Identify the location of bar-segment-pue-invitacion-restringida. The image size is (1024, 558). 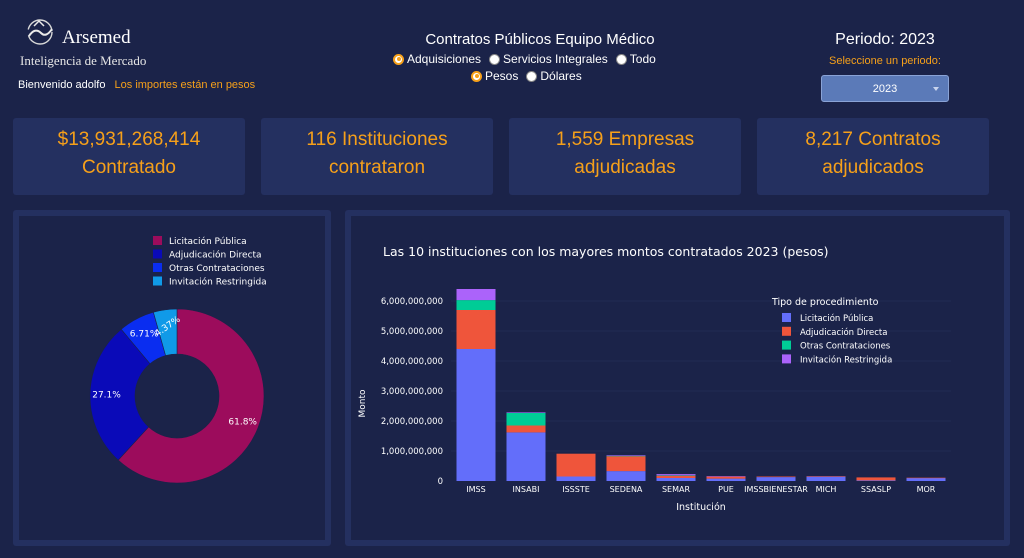
(726, 476).